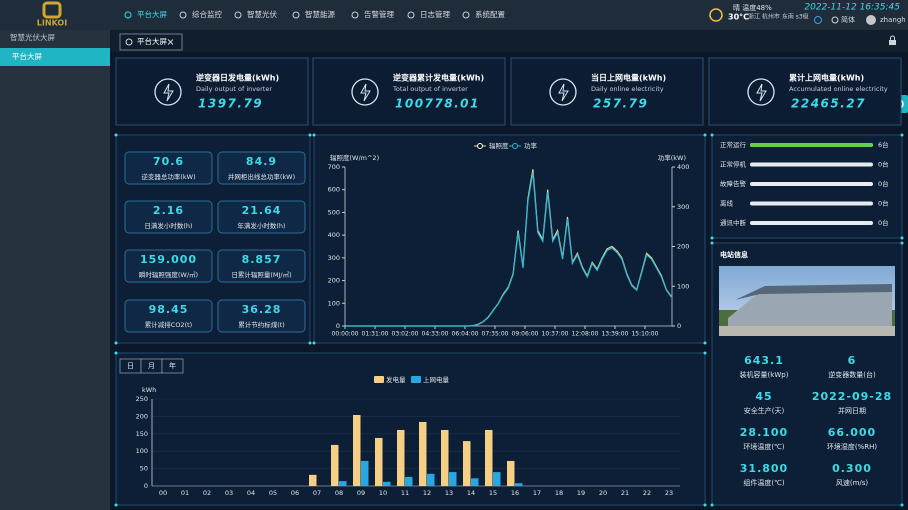  What do you see at coordinates (427, 493) in the screenshot?
I see `x-tick-label: 12` at bounding box center [427, 493].